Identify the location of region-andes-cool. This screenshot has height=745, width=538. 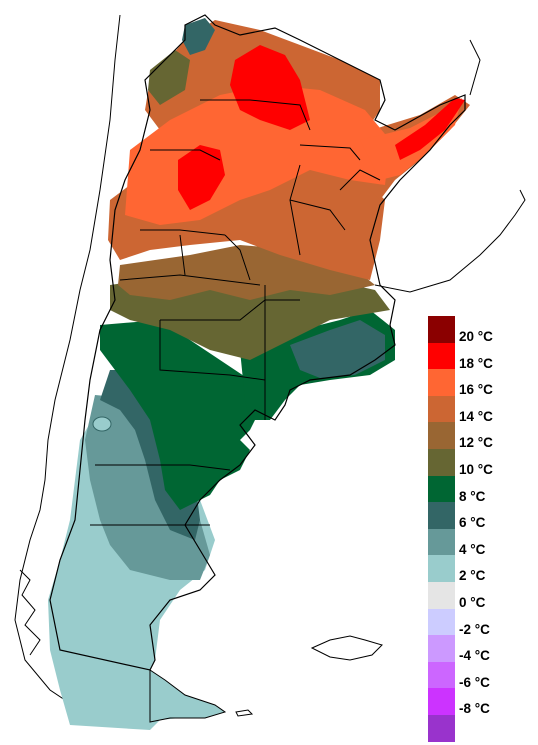
(198, 36).